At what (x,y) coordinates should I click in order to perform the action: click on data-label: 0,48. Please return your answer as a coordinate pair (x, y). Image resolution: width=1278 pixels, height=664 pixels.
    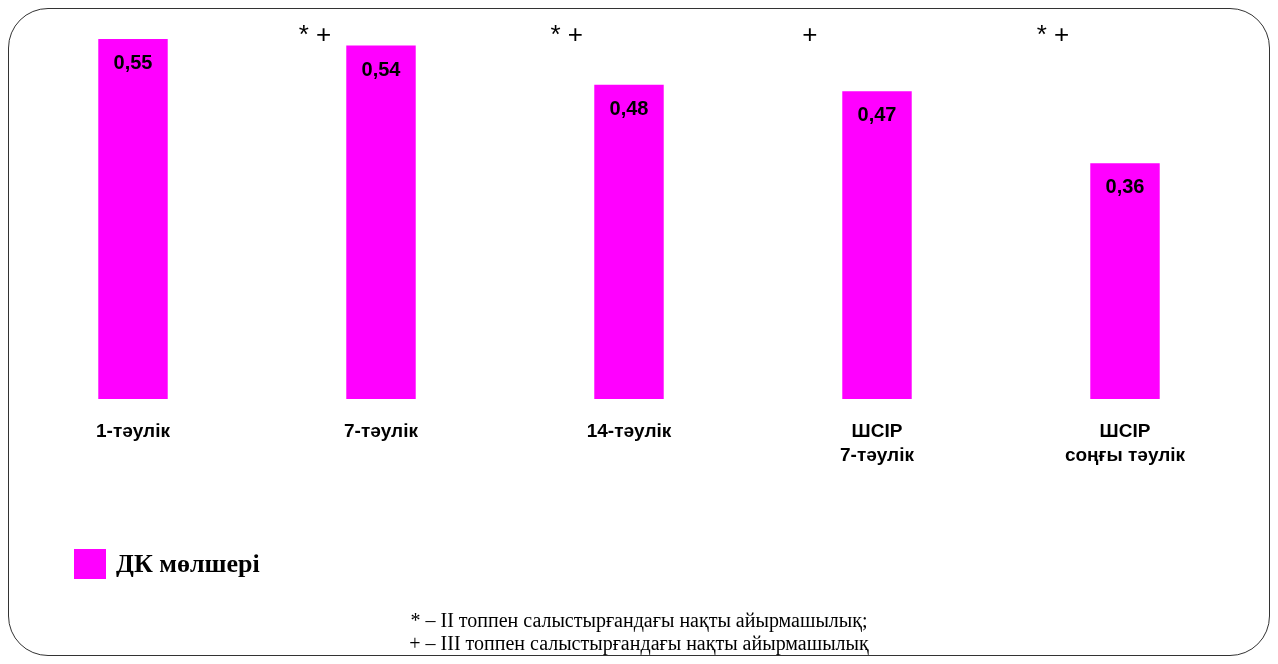
    Looking at the image, I should click on (629, 107).